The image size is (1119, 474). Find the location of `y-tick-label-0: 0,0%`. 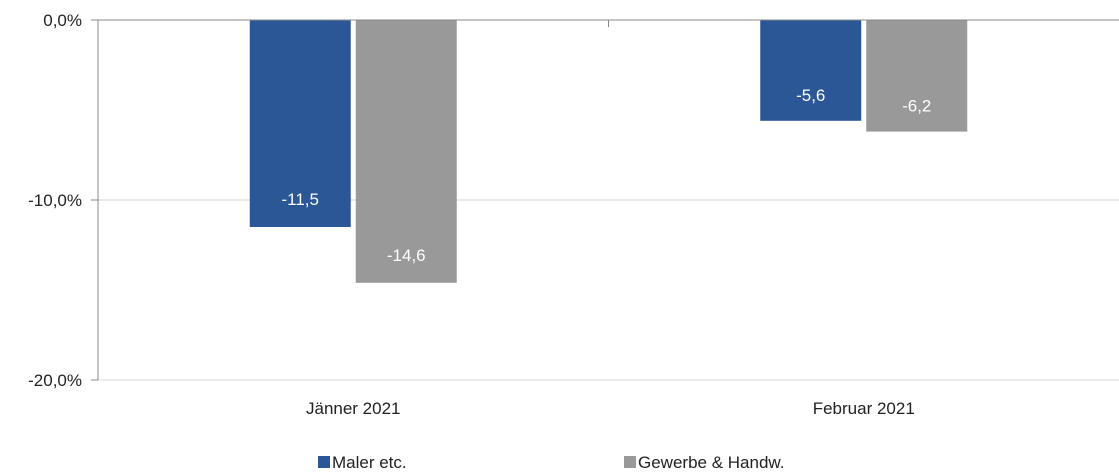

y-tick-label-0: 0,0% is located at coordinates (62, 20).